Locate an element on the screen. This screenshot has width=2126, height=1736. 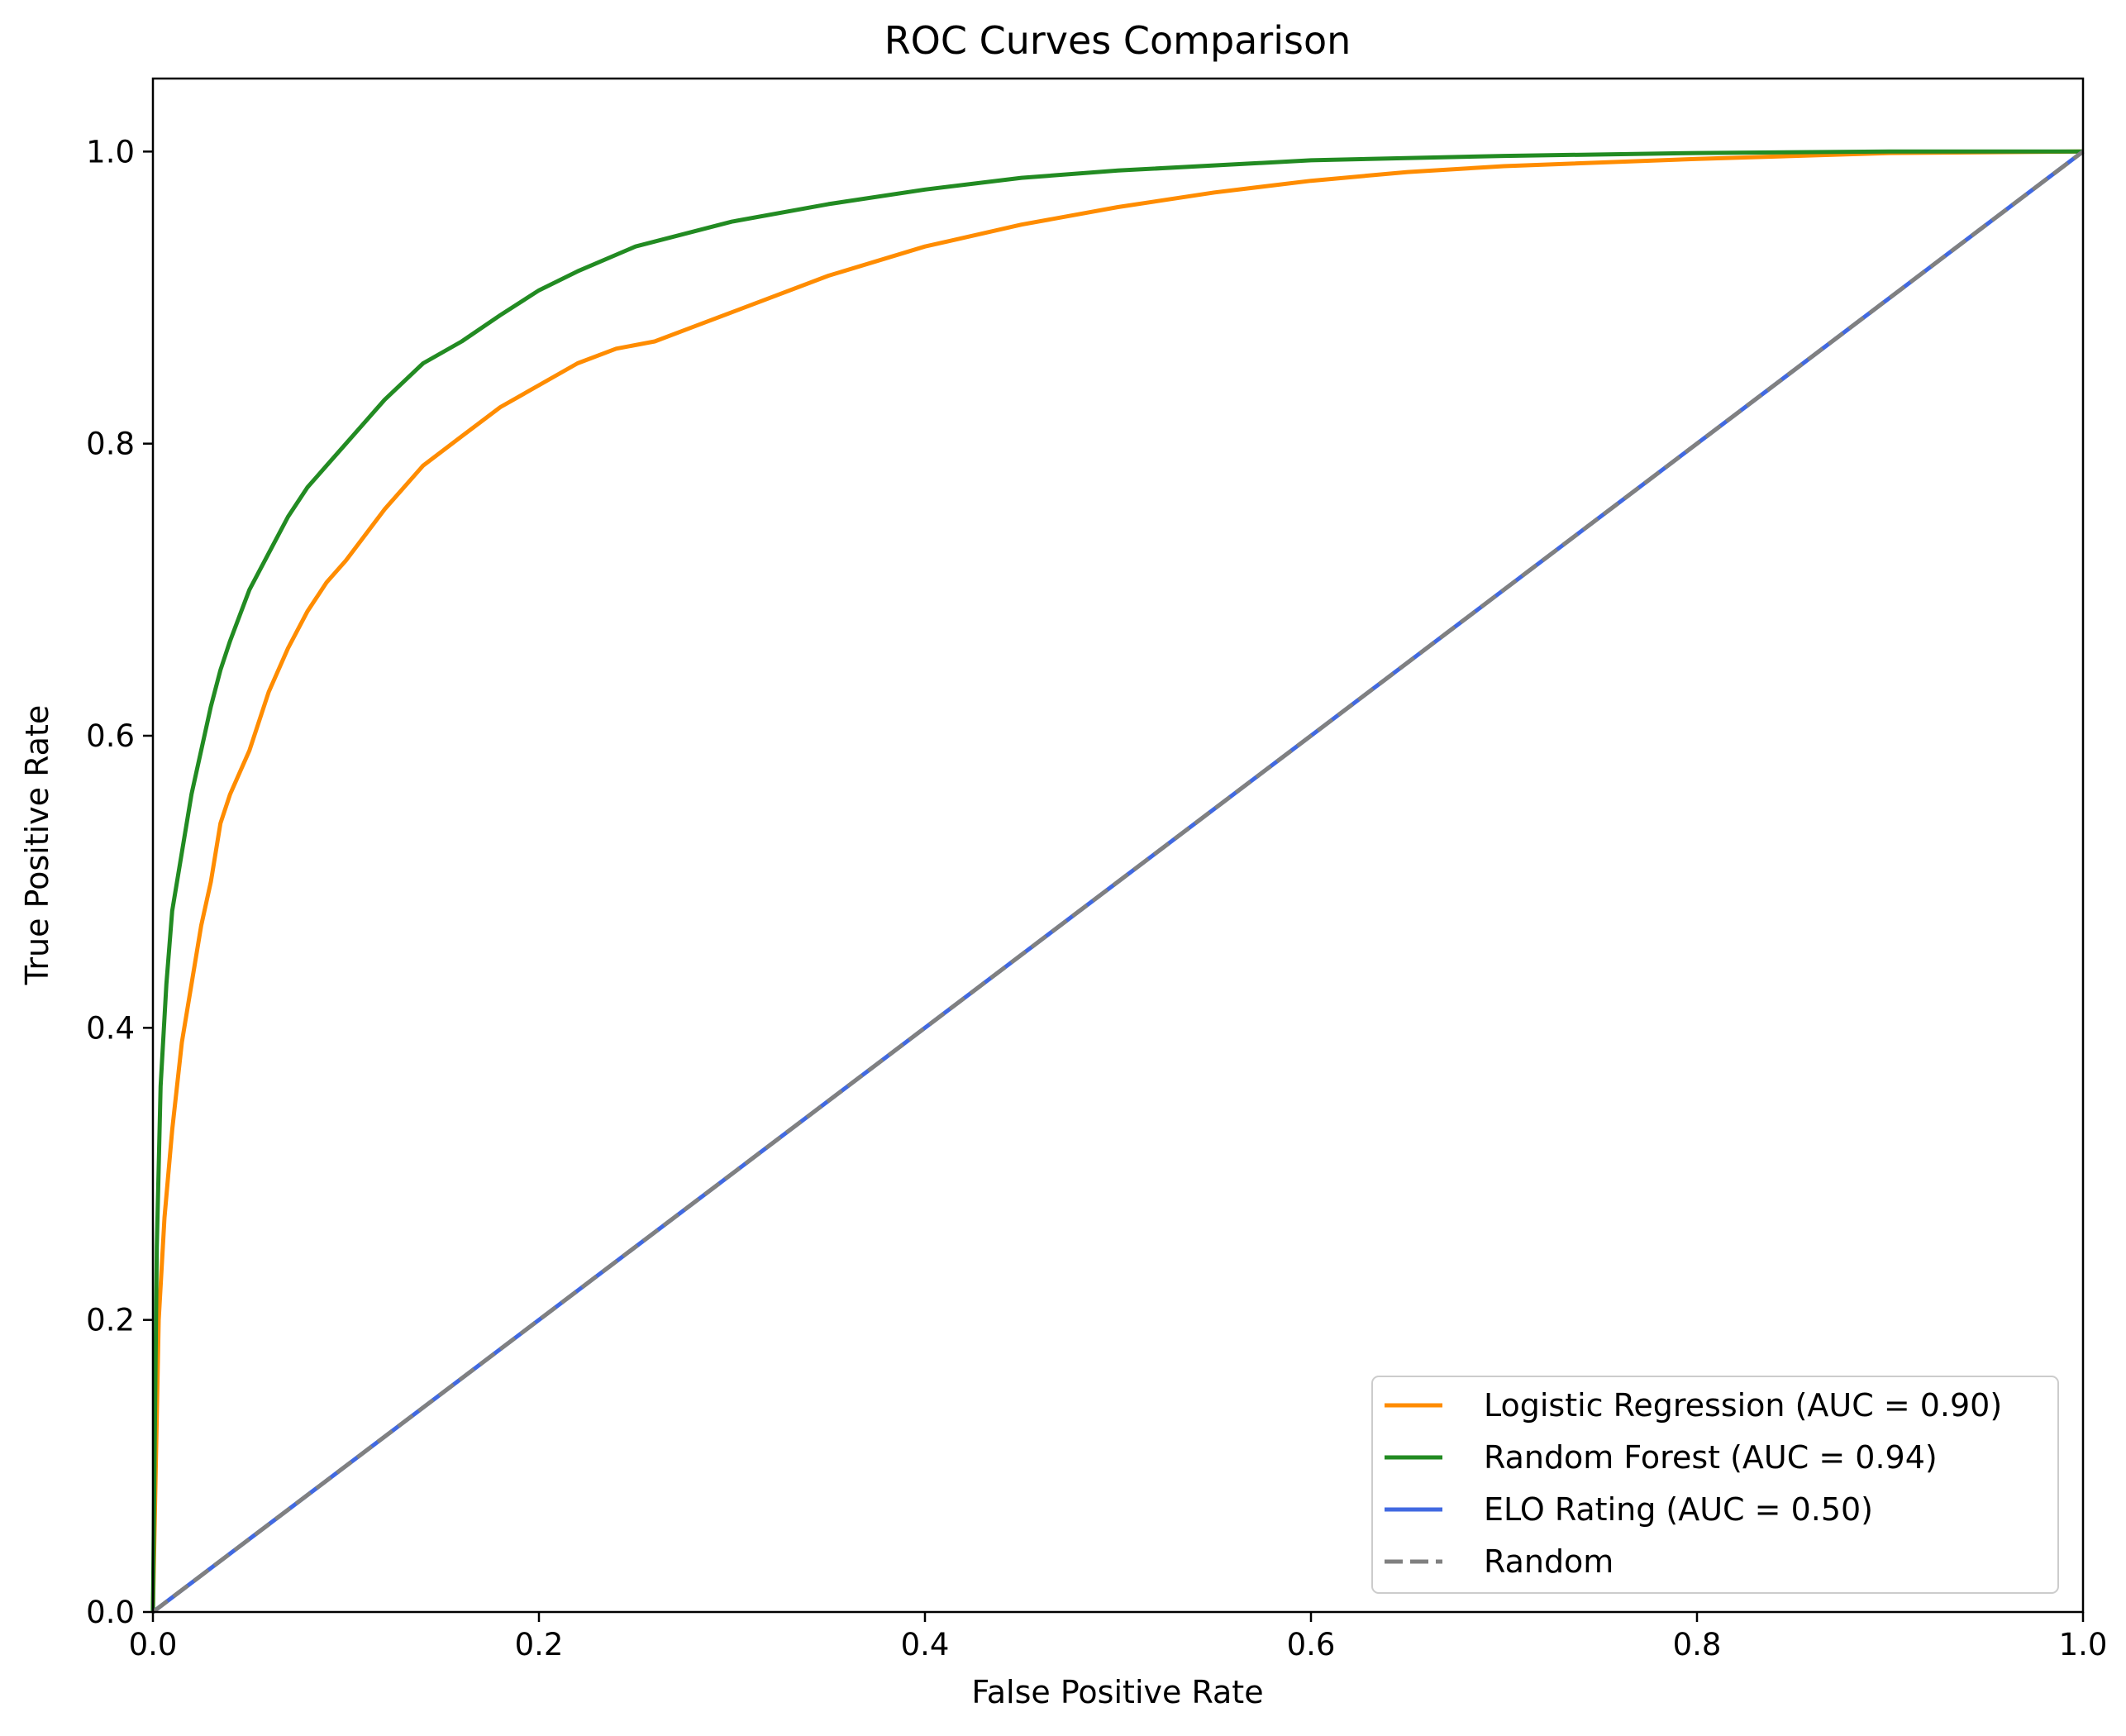
y-tick-label: 0.2 is located at coordinates (111, 1320).